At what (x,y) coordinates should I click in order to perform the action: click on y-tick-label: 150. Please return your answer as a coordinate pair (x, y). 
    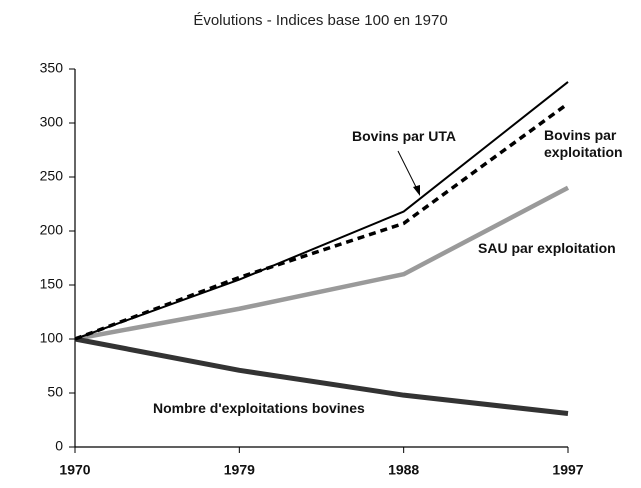
    Looking at the image, I should click on (52, 284).